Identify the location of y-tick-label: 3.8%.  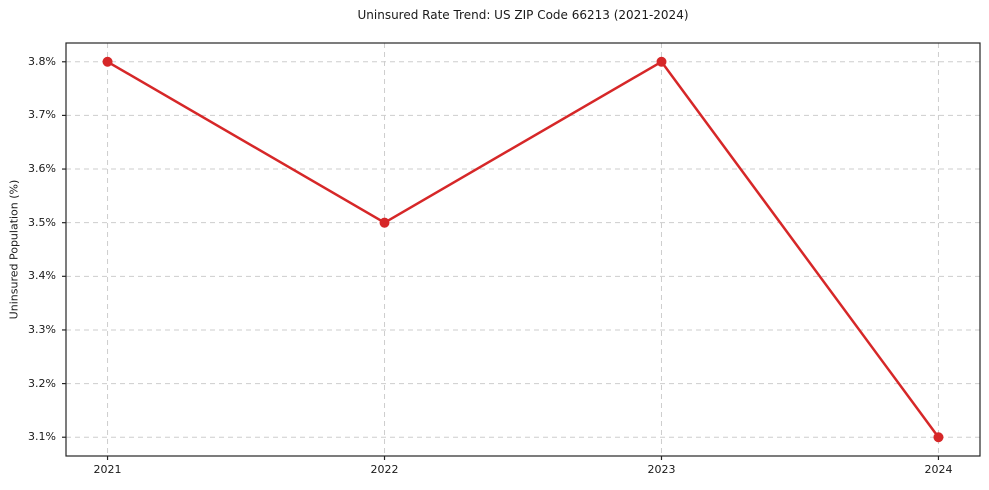
(42, 61).